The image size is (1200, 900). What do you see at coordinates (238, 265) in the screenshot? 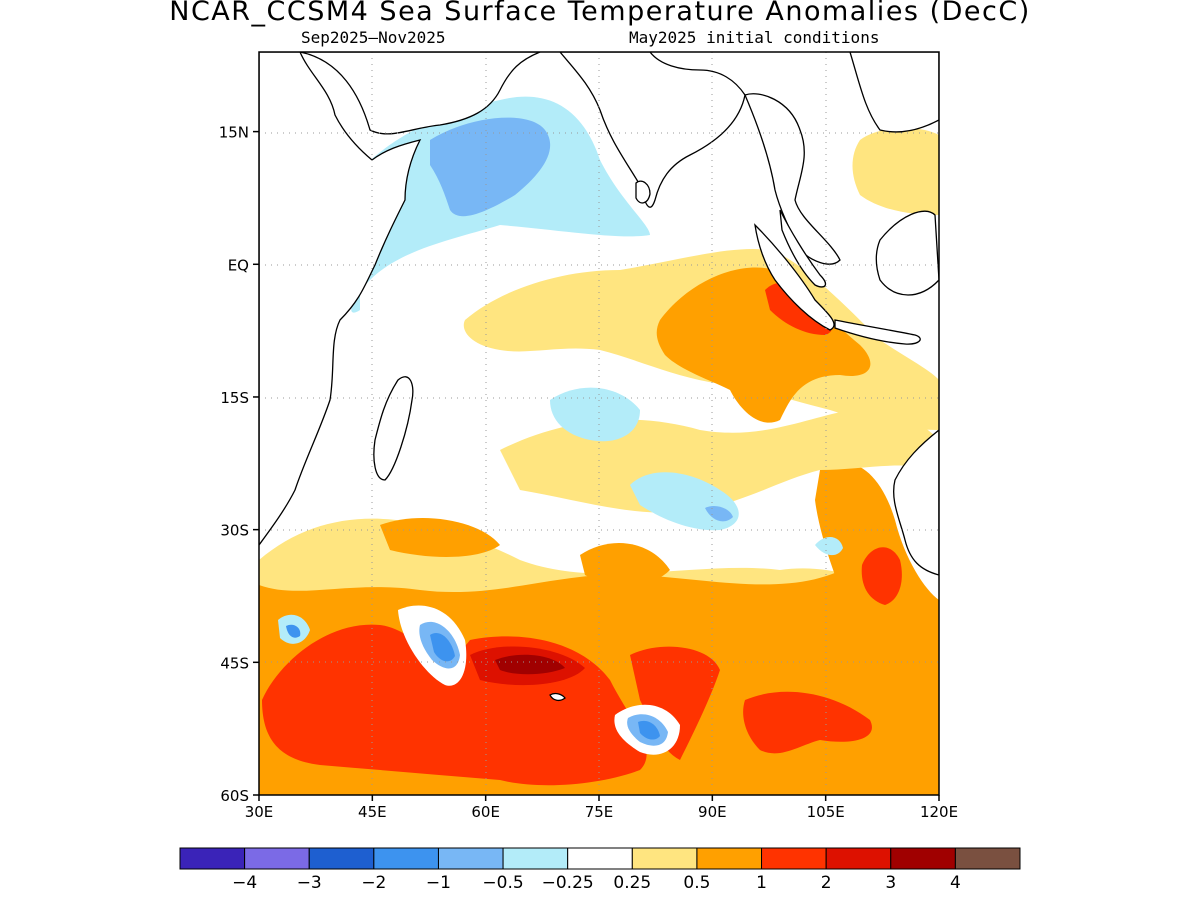
I see `lat-tick-label: EQ` at bounding box center [238, 265].